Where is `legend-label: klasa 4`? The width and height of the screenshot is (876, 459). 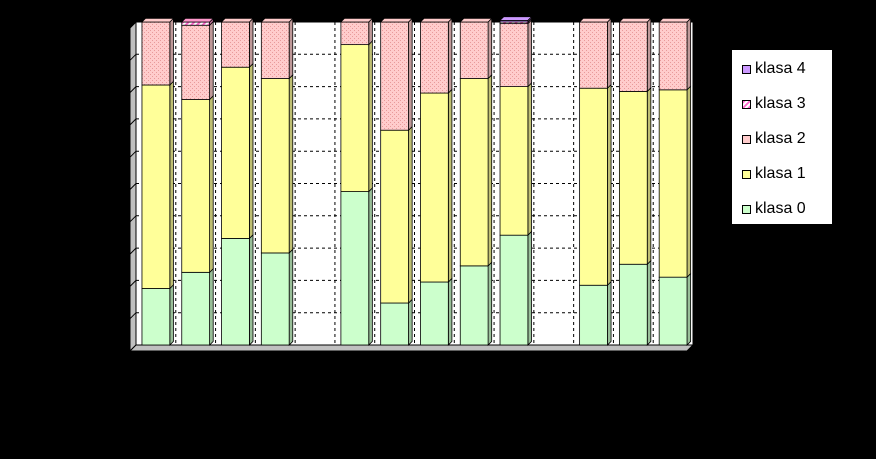
legend-label: klasa 4 is located at coordinates (780, 68).